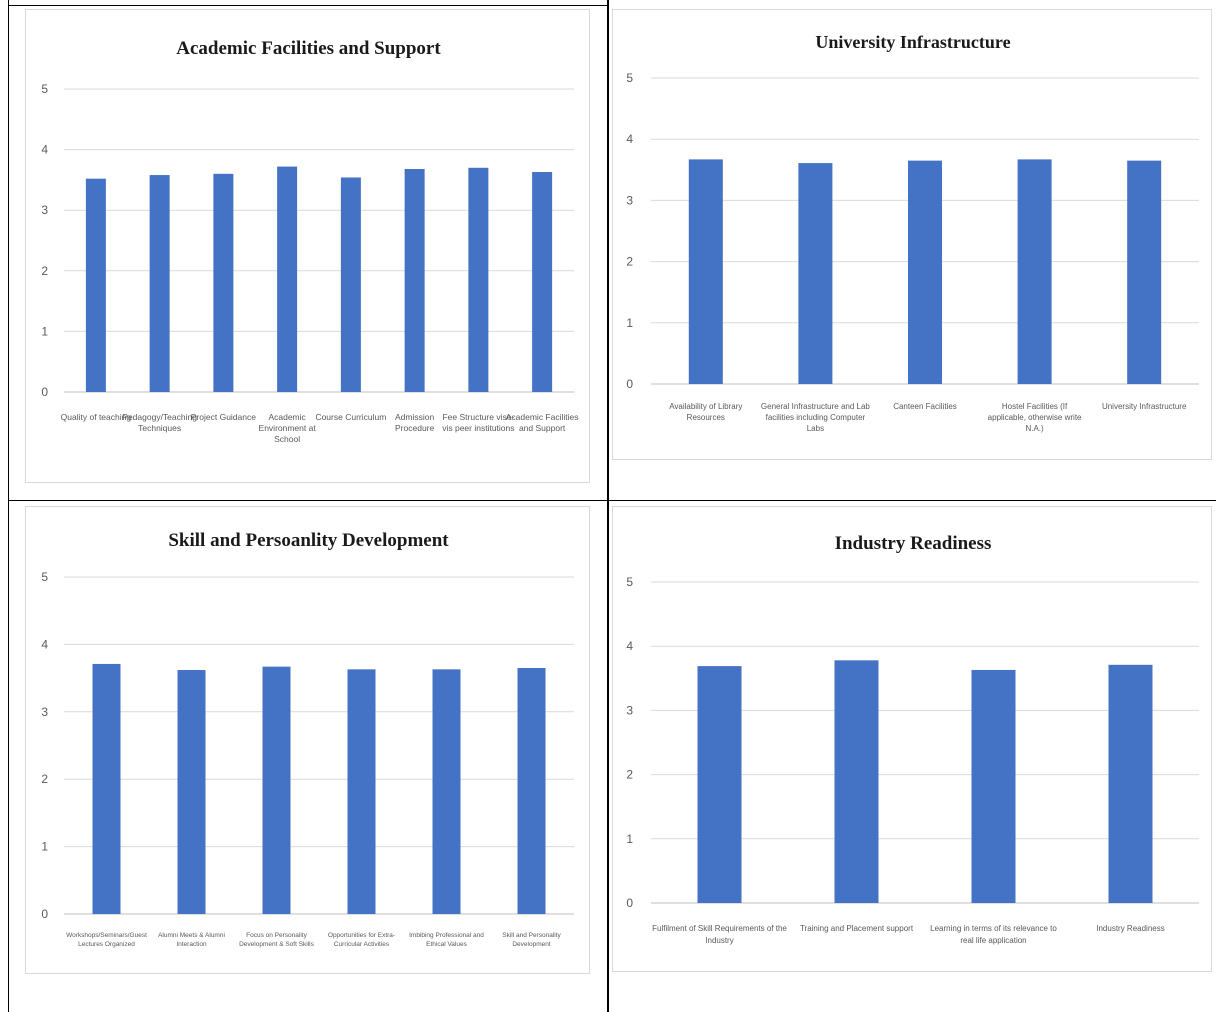  Describe the element at coordinates (912, 42) in the screenshot. I see `chart-title: University Infrastructure` at that location.